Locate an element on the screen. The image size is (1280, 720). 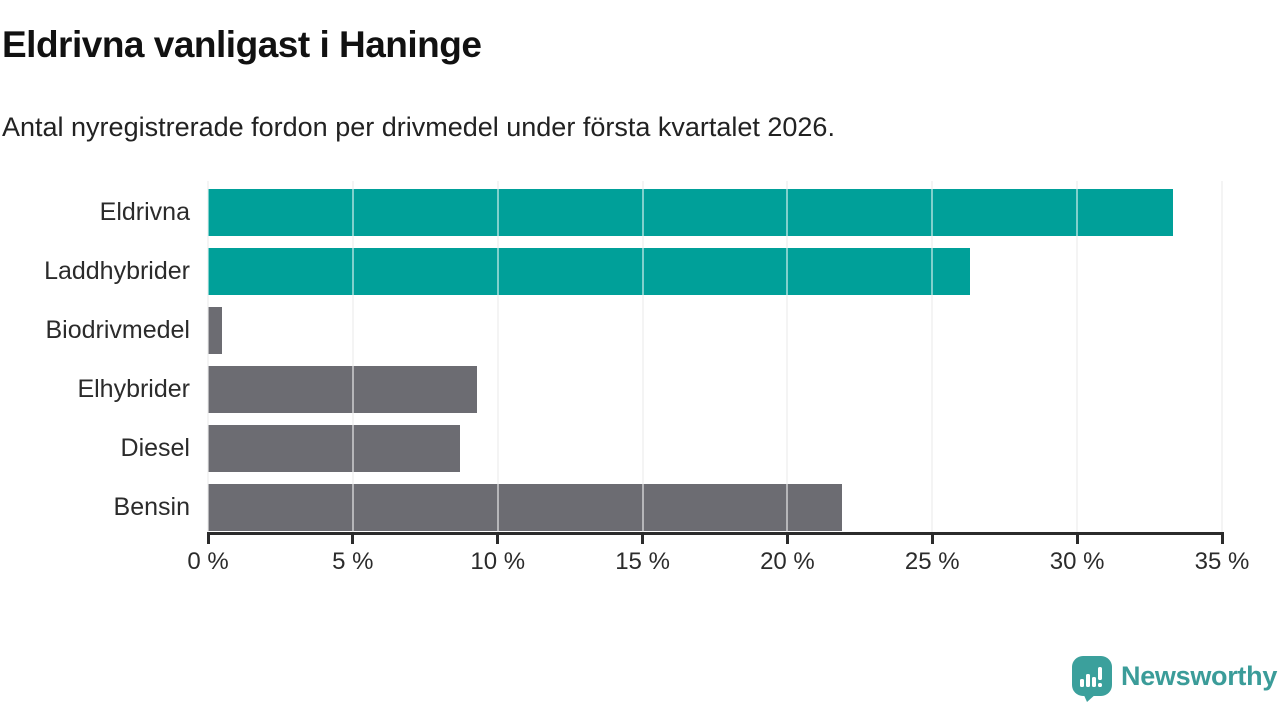
bar-laddhybrider is located at coordinates (589, 272).